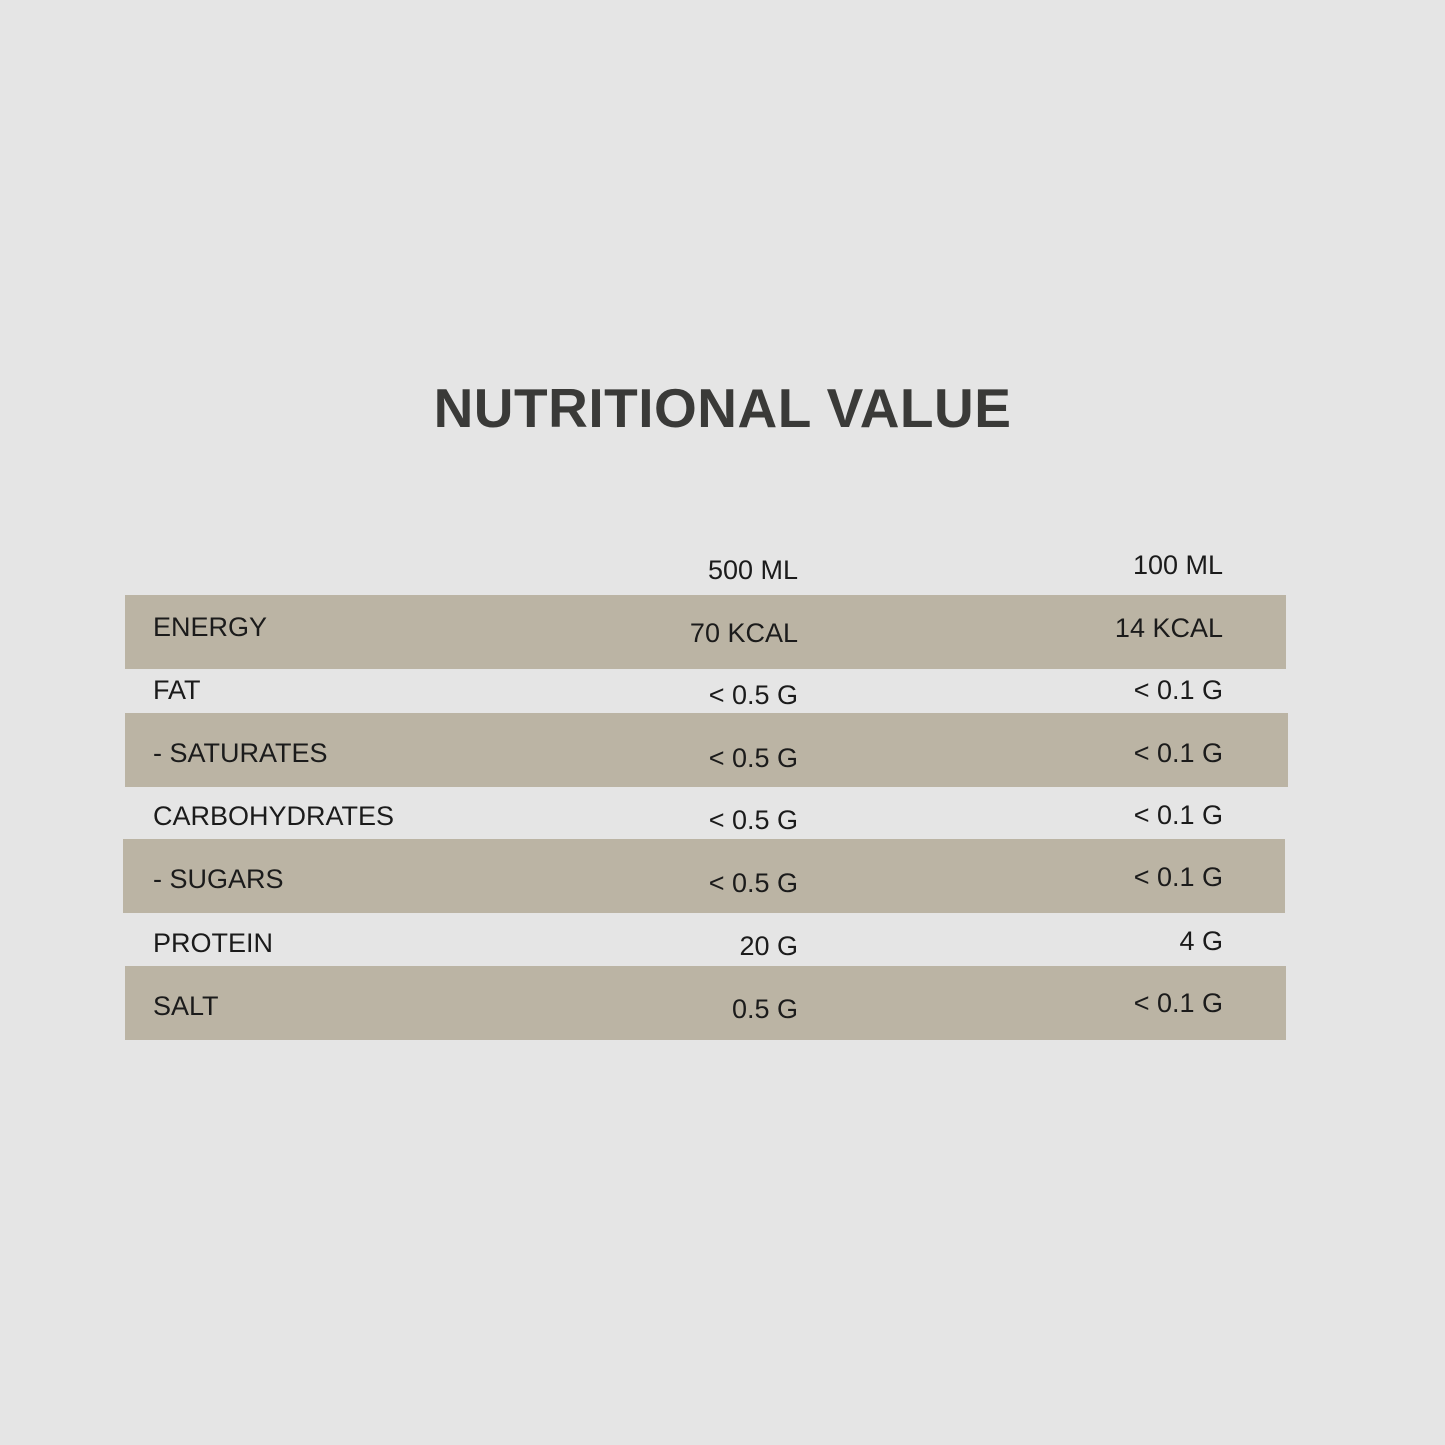 The width and height of the screenshot is (1445, 1445). What do you see at coordinates (1178, 877) in the screenshot?
I see `row-value-100ml-sugars: < 0.1 G` at bounding box center [1178, 877].